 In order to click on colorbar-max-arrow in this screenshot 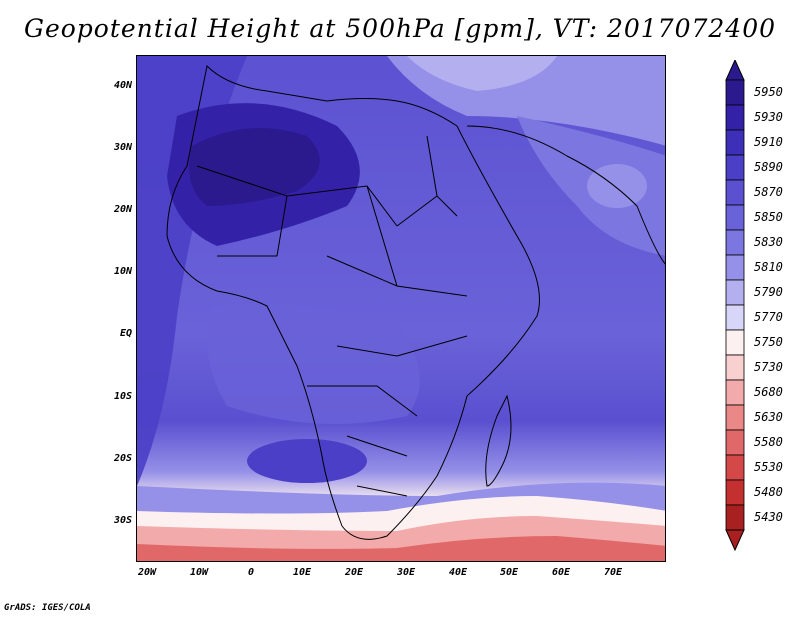, I will do `click(735, 70)`.